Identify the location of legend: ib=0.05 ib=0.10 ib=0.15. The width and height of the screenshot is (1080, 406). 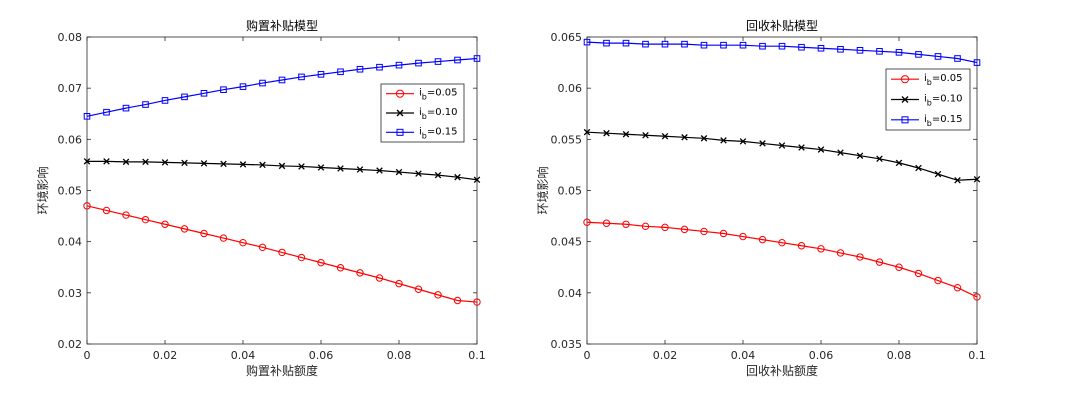
(422, 113).